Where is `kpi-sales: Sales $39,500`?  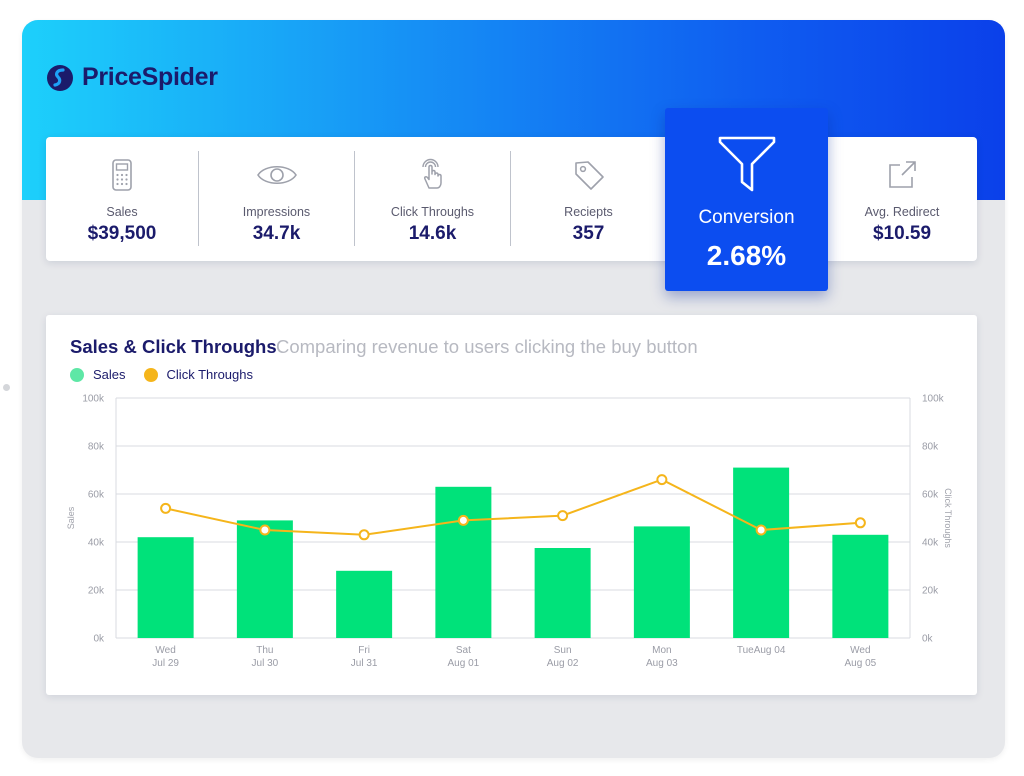
kpi-sales: Sales $39,500 is located at coordinates (122, 199).